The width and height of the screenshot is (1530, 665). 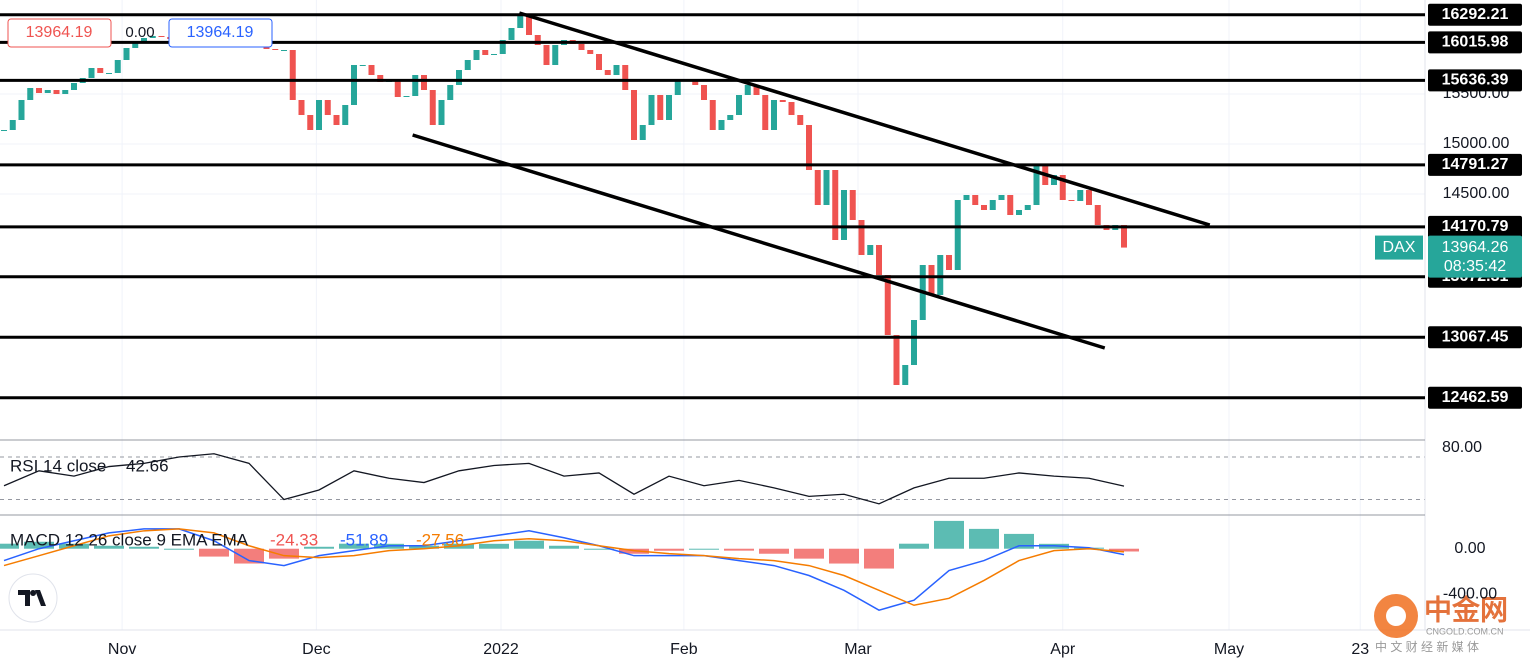 What do you see at coordinates (1063, 649) in the screenshot?
I see `x-tick-label: Apr` at bounding box center [1063, 649].